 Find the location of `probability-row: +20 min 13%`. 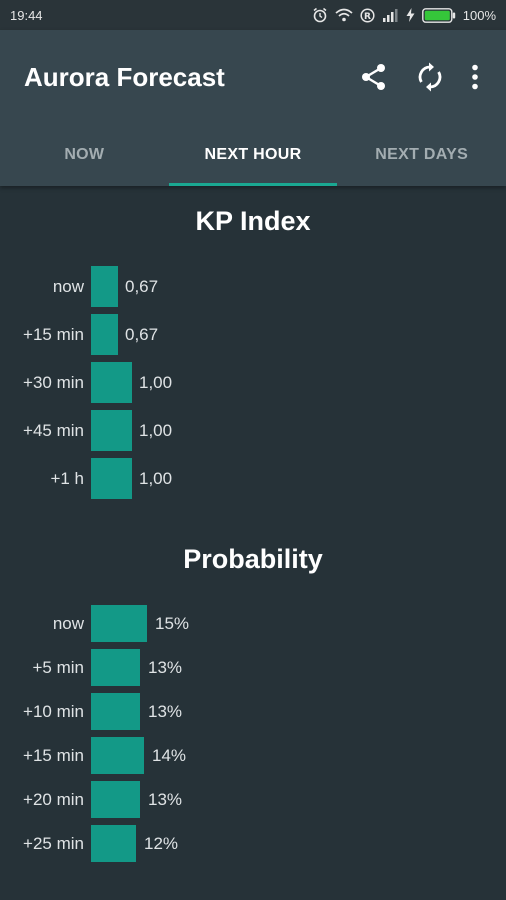

probability-row: +20 min 13% is located at coordinates (253, 799).